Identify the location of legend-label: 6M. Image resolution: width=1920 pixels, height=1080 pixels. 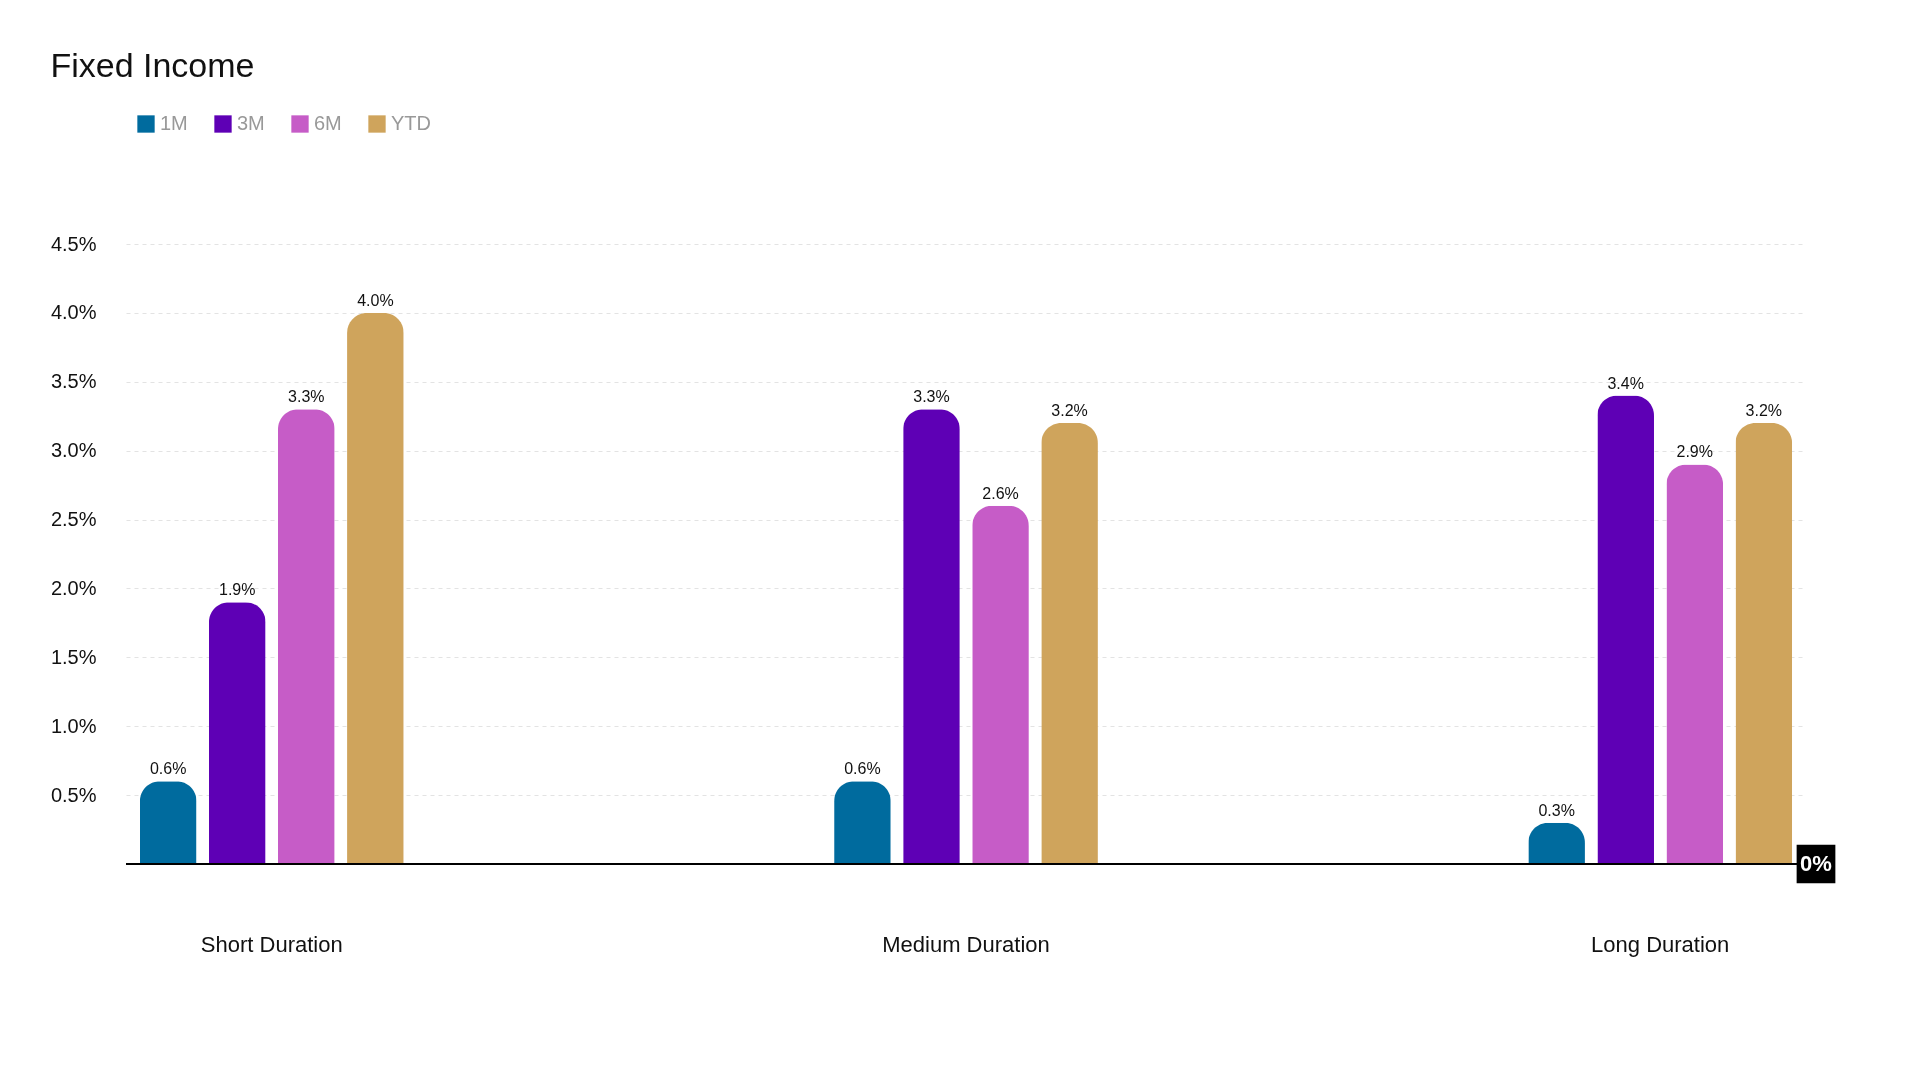
(328, 123).